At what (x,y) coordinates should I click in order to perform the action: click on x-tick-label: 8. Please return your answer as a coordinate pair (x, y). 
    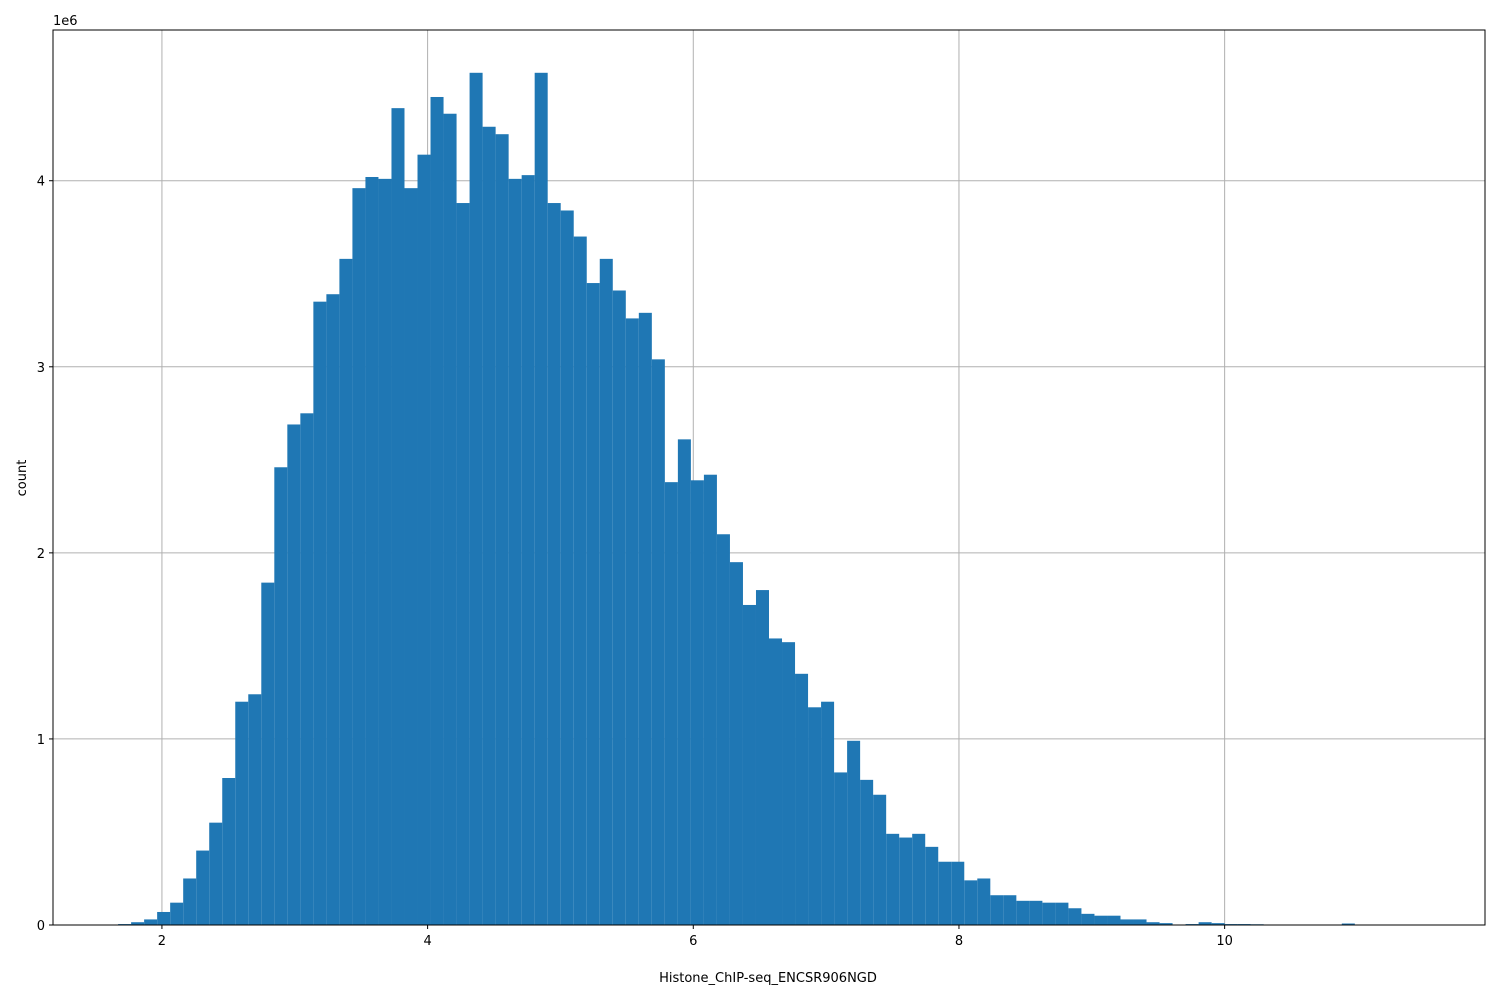
    Looking at the image, I should click on (959, 941).